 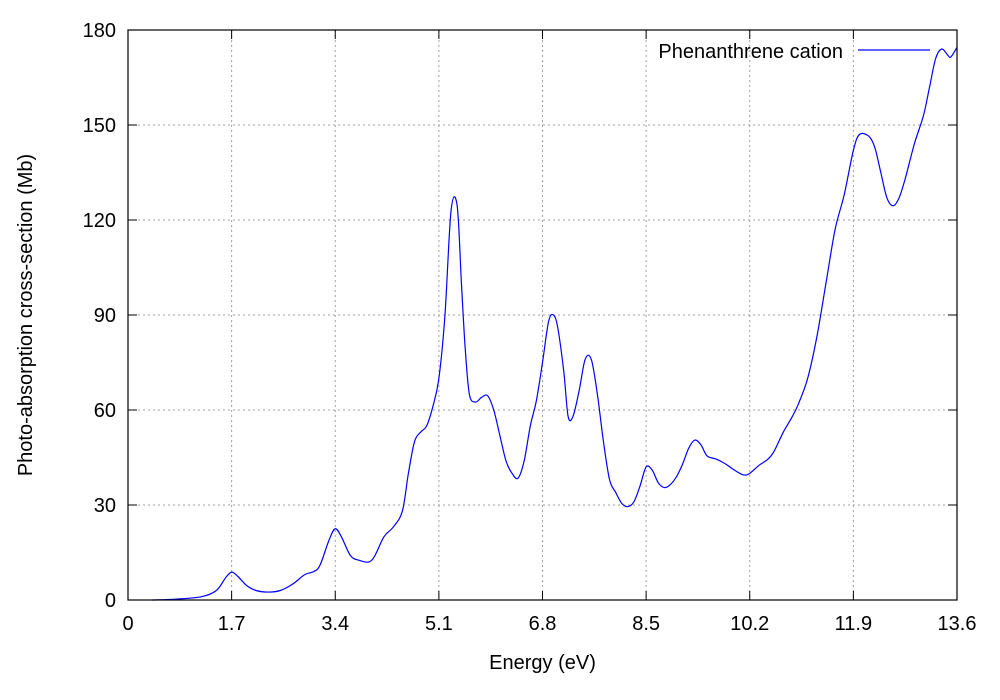 I want to click on y-tick-label: 180, so click(x=99, y=31).